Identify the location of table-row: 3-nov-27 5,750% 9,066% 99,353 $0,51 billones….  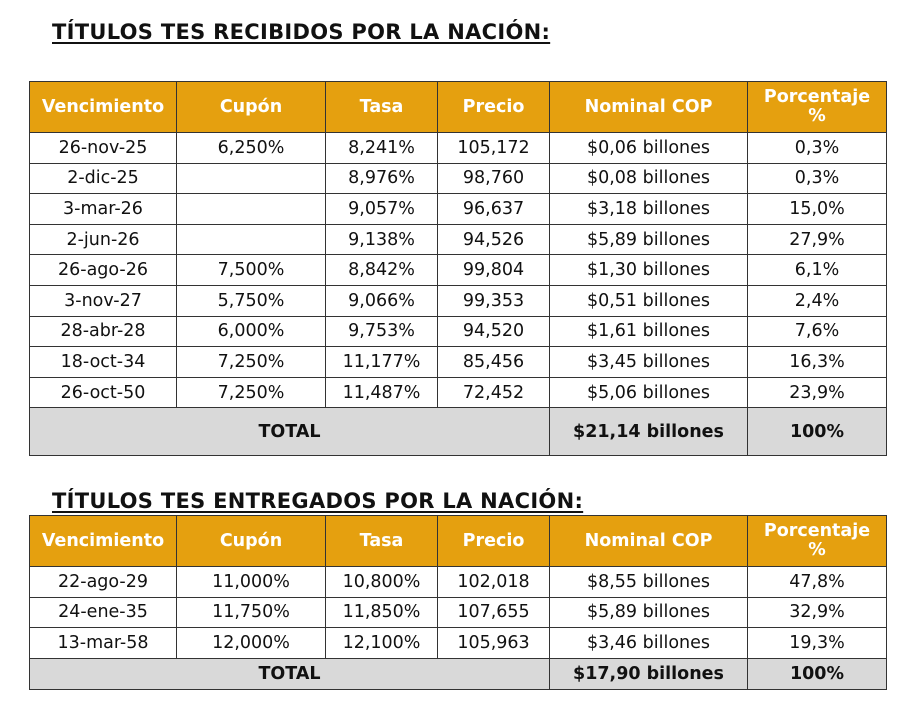
(458, 300).